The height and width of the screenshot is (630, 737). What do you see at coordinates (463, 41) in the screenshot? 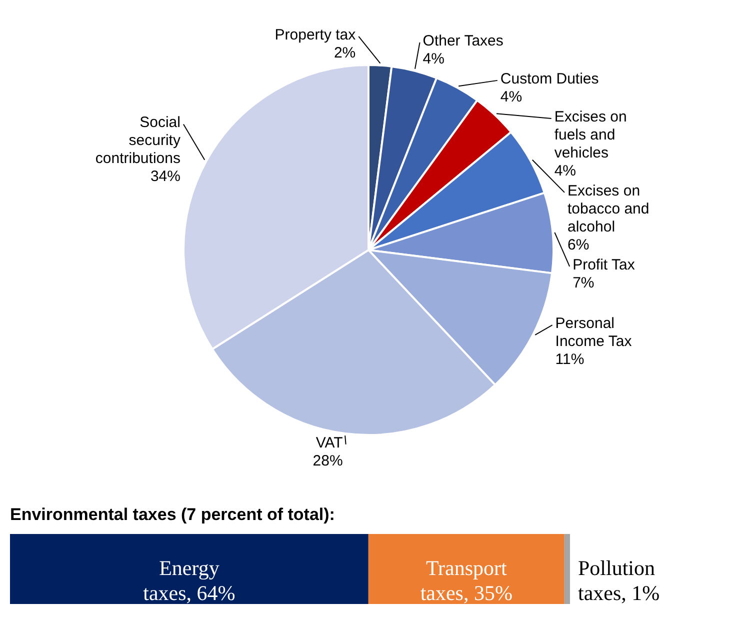
I see `slice-label: Other Taxes` at bounding box center [463, 41].